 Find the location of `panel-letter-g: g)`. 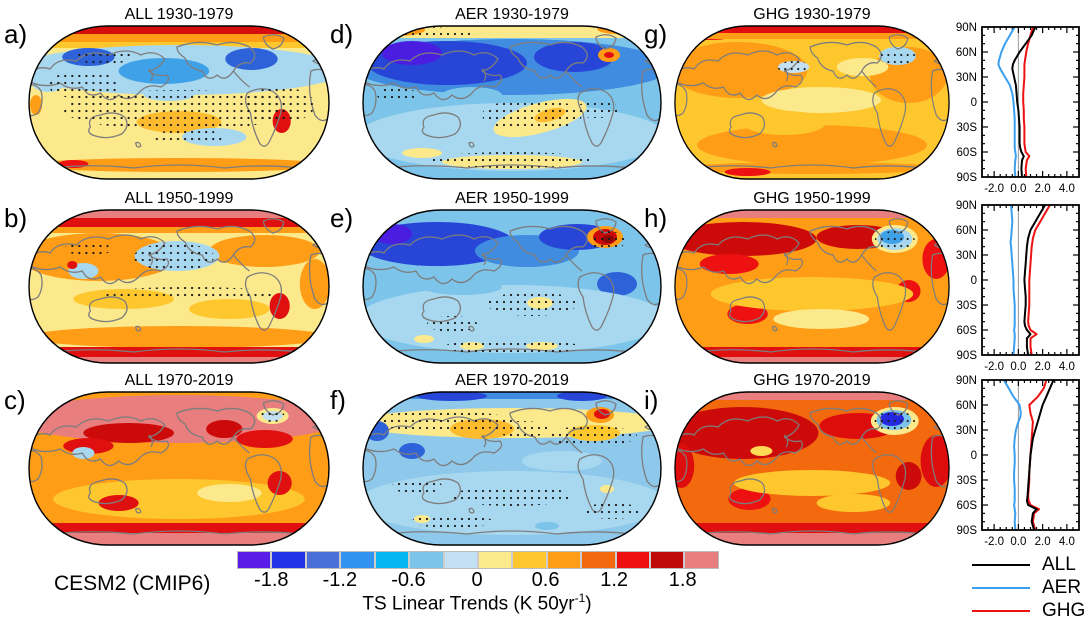

panel-letter-g: g) is located at coordinates (656, 34).